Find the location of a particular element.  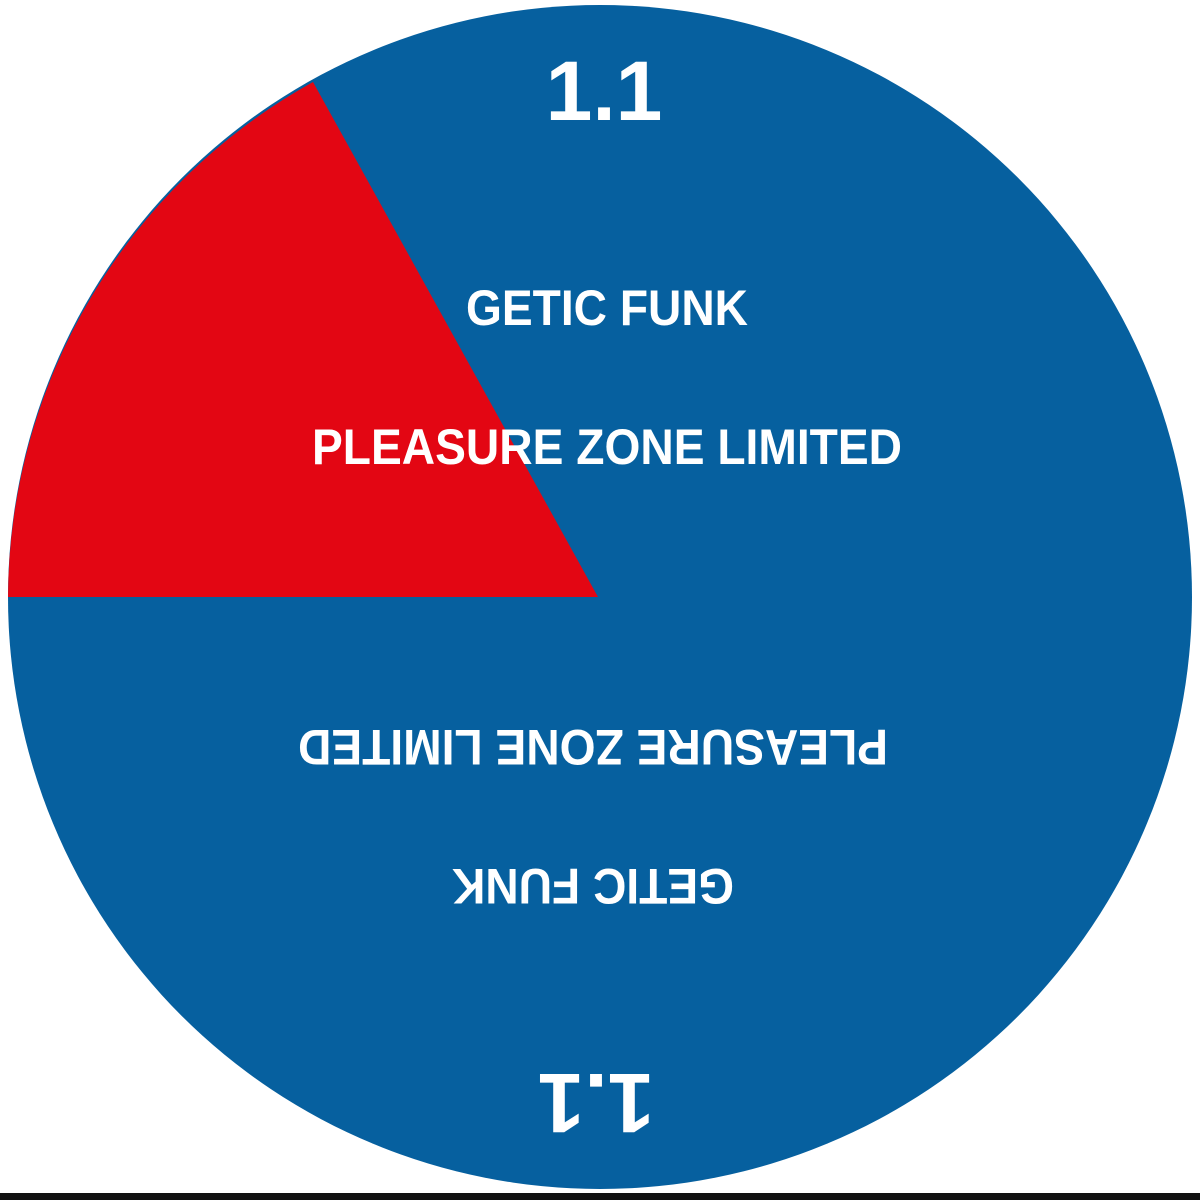

publisher-name-inverted: PLEASURE ZONE LIMITED is located at coordinates (593, 747).